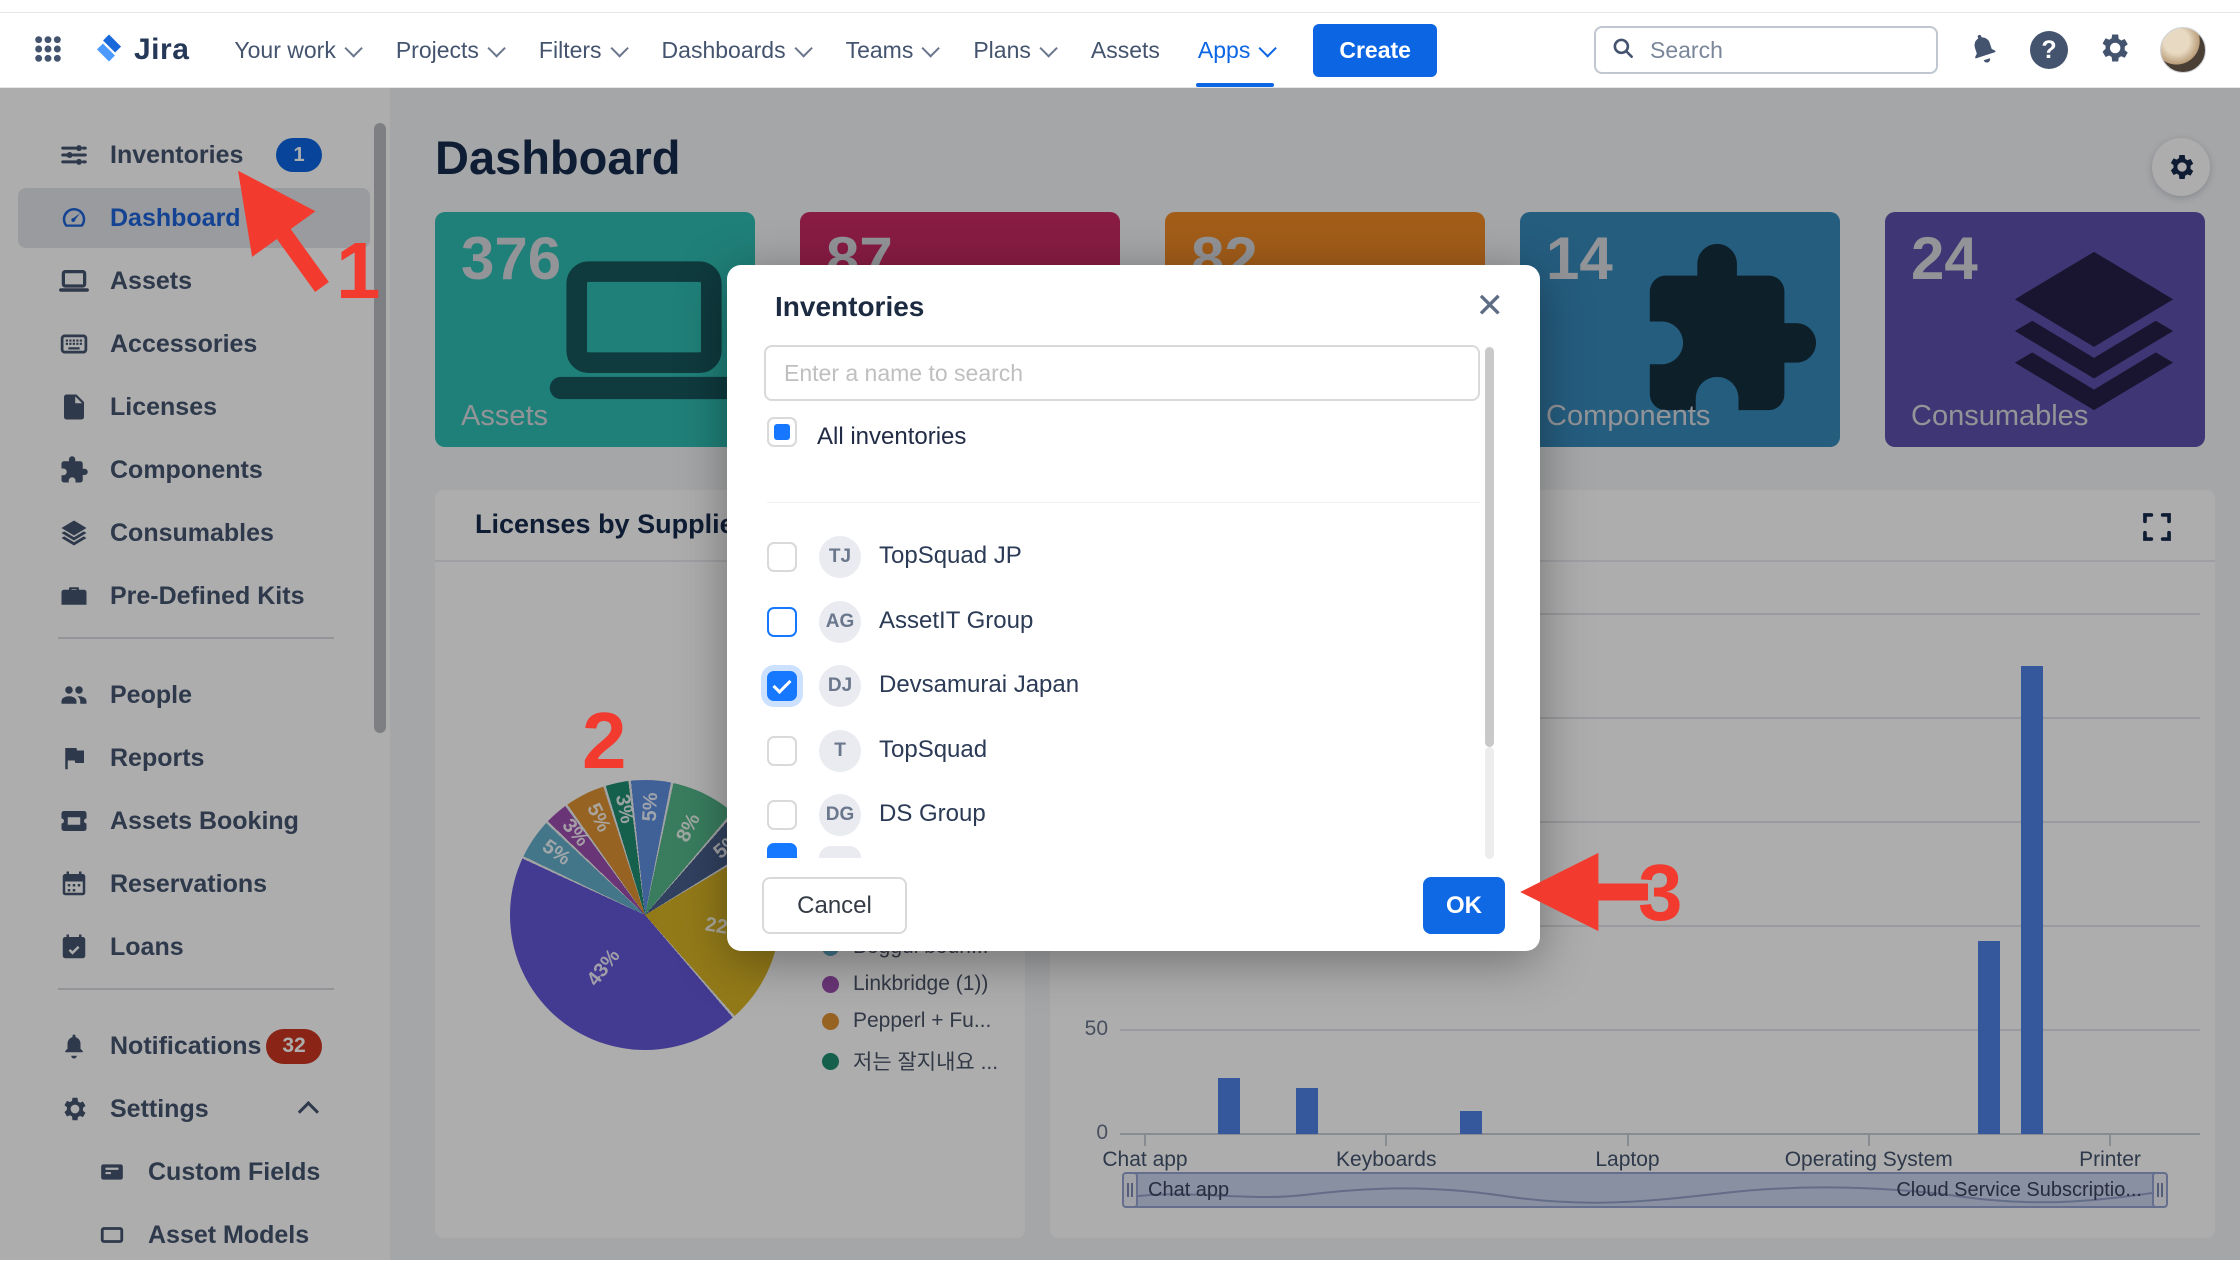  Describe the element at coordinates (194, 407) in the screenshot. I see `sidebar-item-licenses: Licenses` at that location.